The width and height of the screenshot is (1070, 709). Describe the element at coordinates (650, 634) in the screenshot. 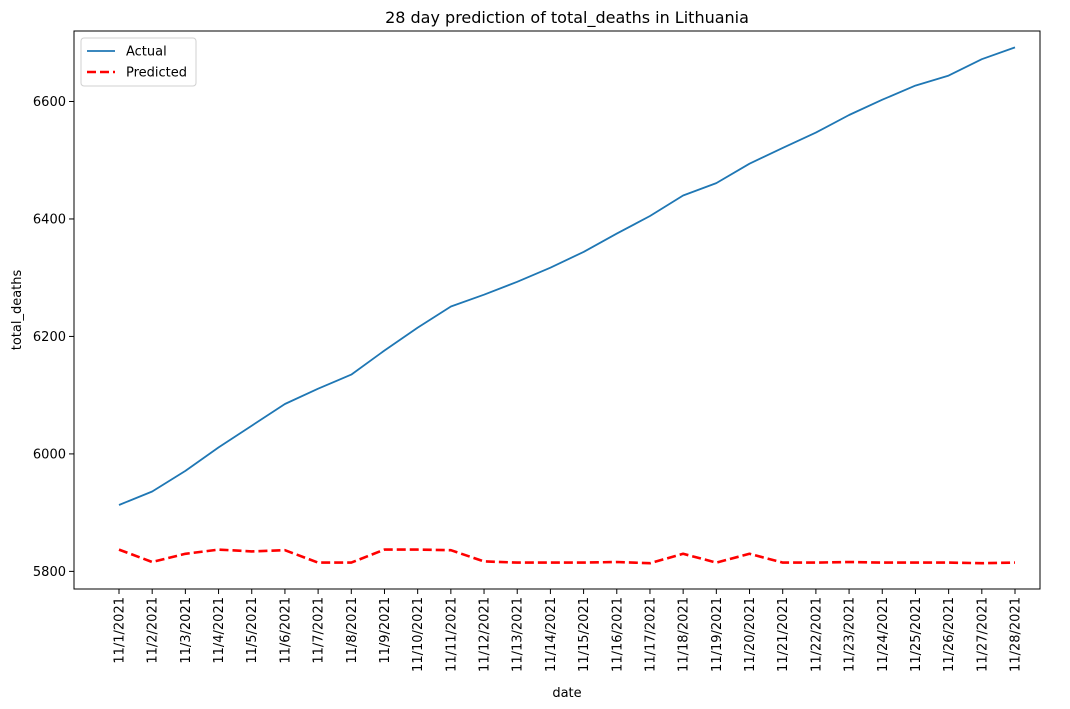

I see `x-tick-label: 11/17/2021` at that location.